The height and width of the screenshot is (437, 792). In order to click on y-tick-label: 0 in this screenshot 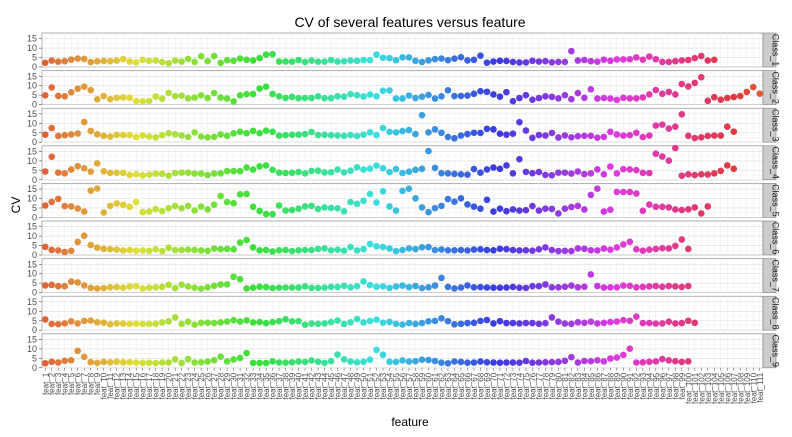, I will do `click(34, 255)`.